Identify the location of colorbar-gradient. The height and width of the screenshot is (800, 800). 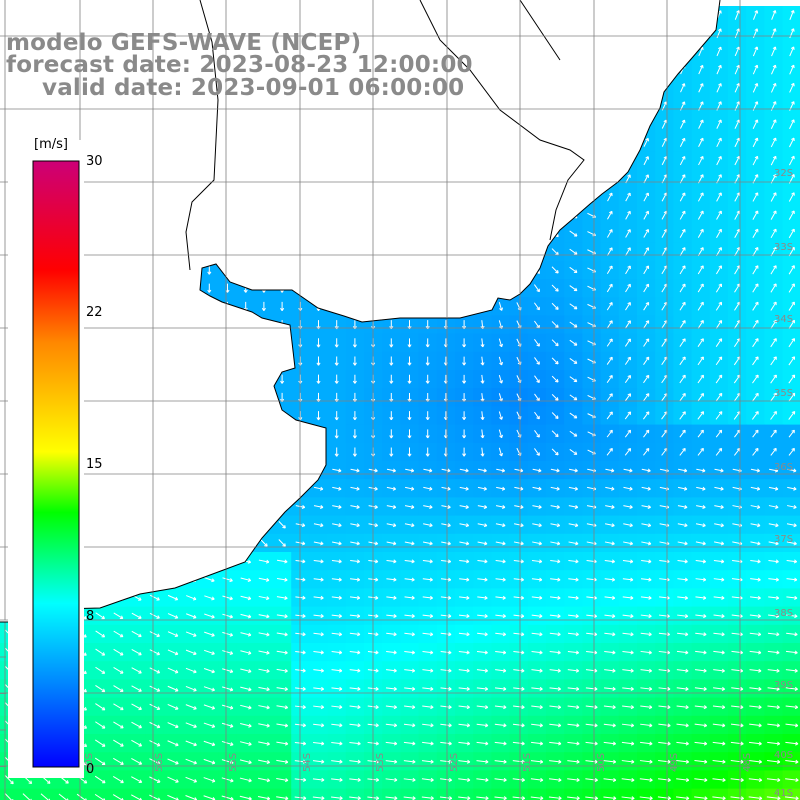
(56, 464).